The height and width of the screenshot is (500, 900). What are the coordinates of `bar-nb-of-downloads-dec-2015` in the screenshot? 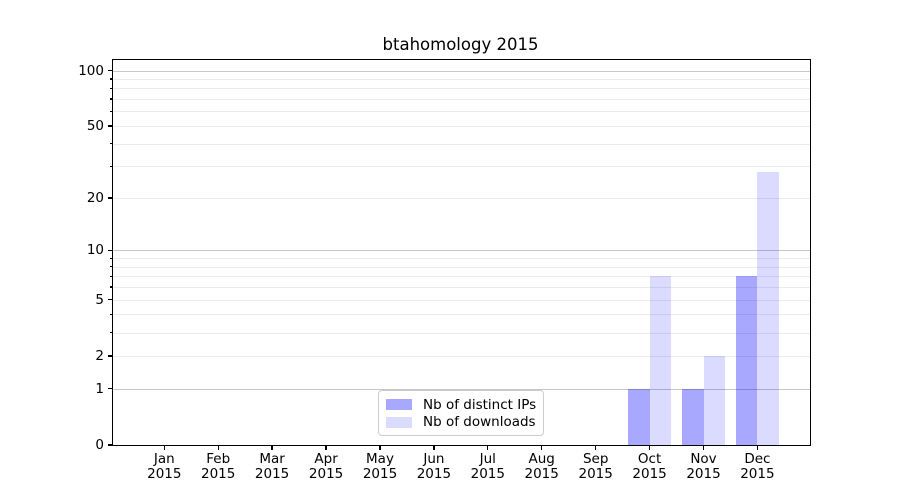 It's located at (768, 308).